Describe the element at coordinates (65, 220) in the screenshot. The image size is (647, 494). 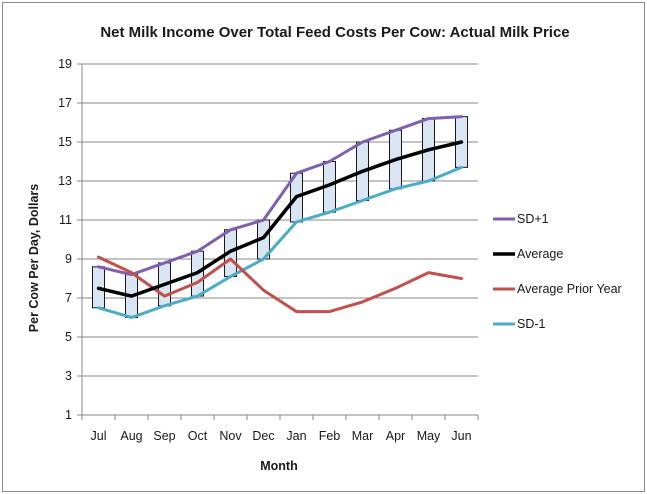
I see `y-tick-label: 11` at that location.